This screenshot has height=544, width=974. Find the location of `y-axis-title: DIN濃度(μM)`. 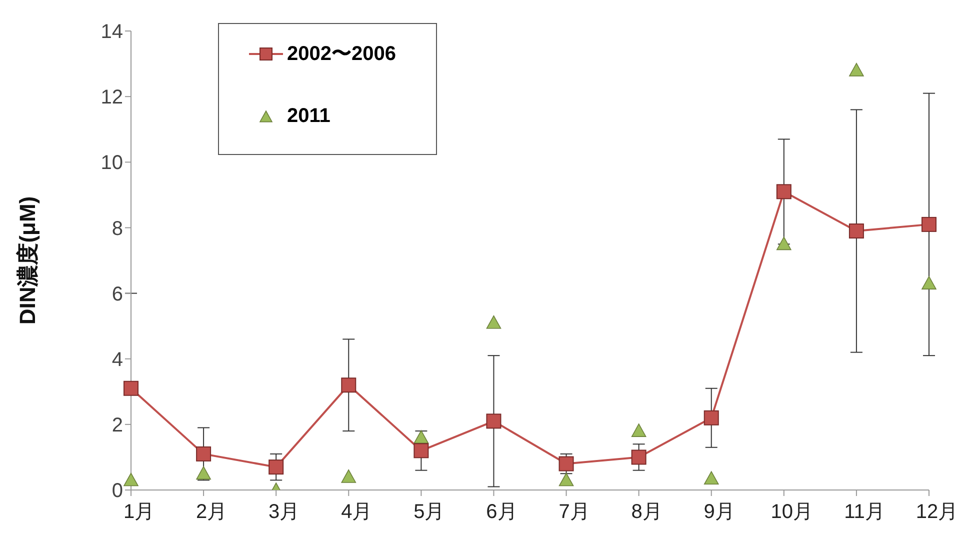

y-axis-title: DIN濃度(μM) is located at coordinates (27, 260).